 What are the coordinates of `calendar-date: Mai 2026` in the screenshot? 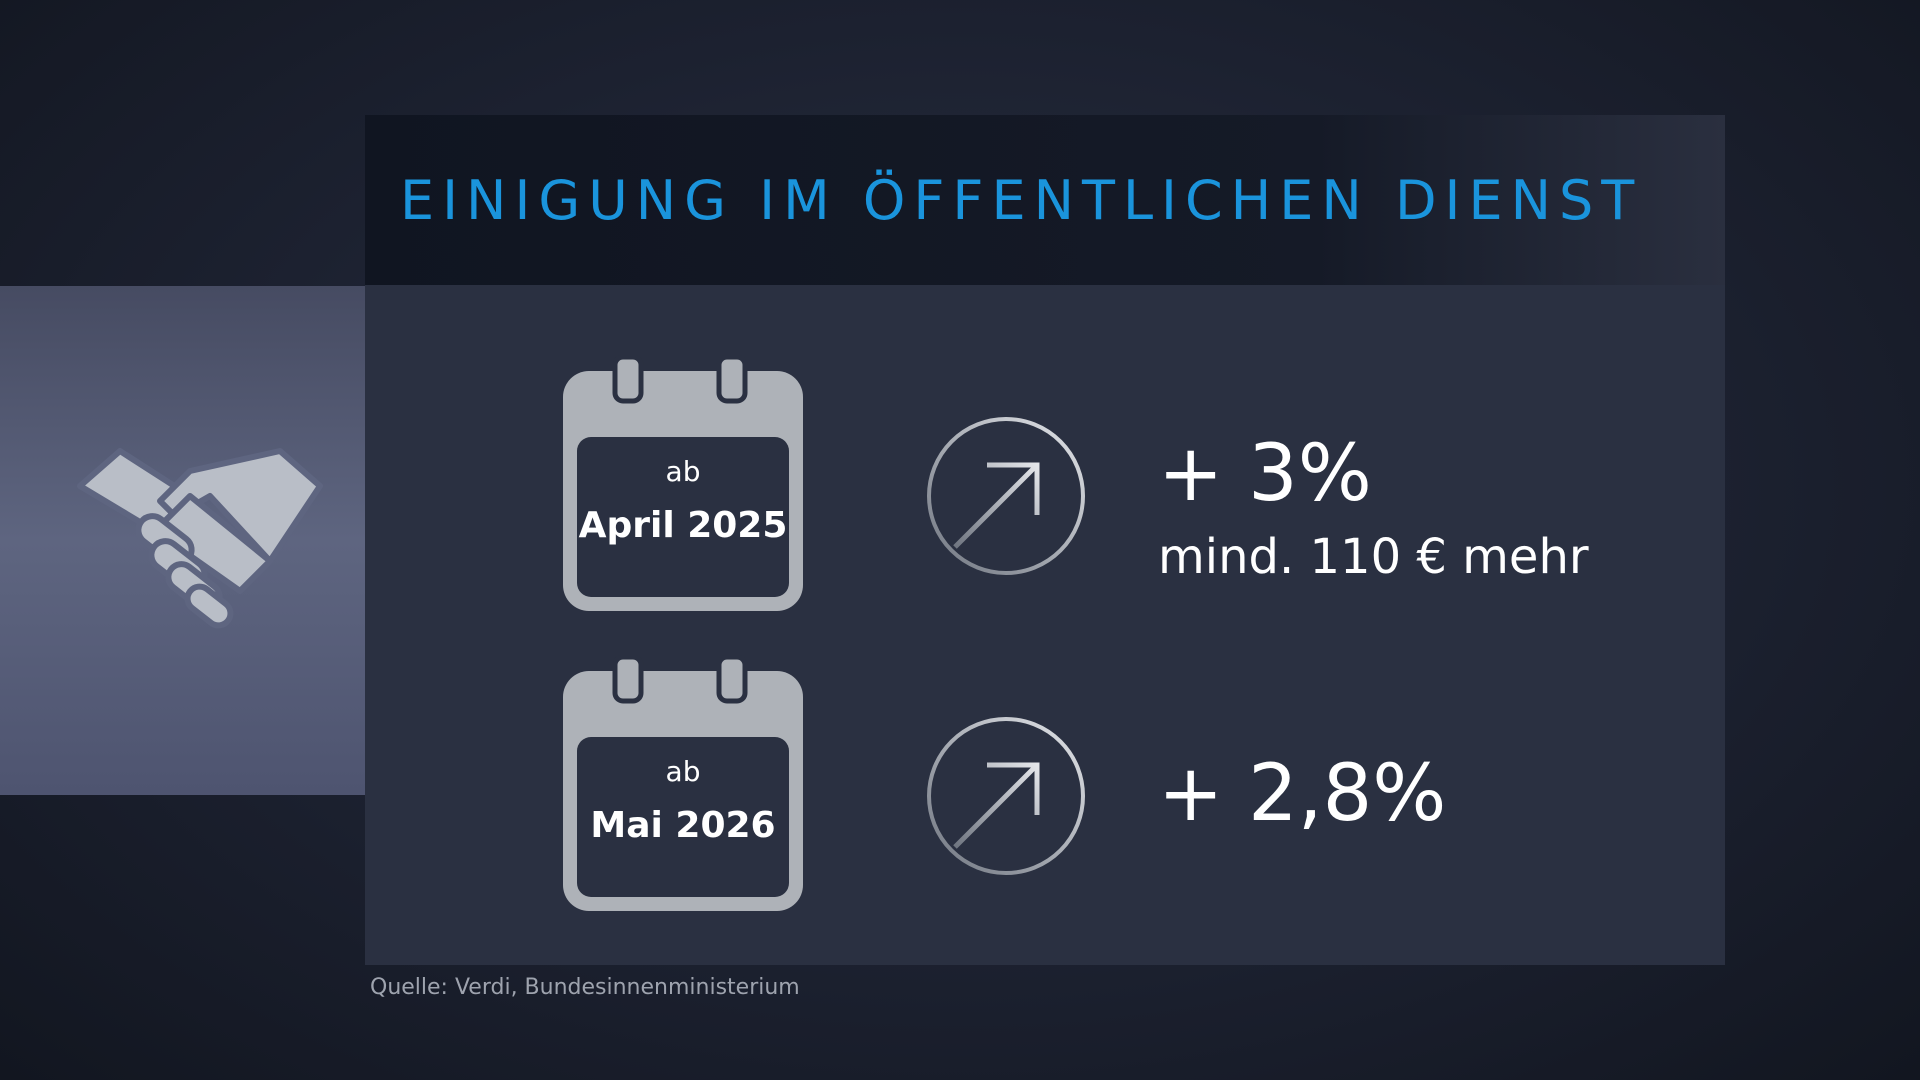 It's located at (683, 825).